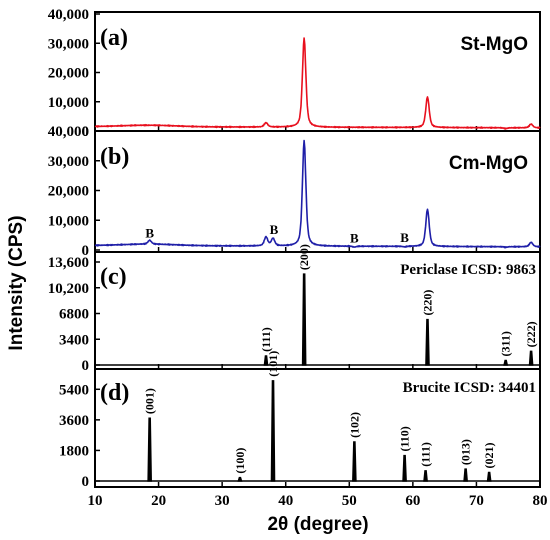  What do you see at coordinates (150, 401) in the screenshot?
I see `miller-index-d-0: (001)` at bounding box center [150, 401].